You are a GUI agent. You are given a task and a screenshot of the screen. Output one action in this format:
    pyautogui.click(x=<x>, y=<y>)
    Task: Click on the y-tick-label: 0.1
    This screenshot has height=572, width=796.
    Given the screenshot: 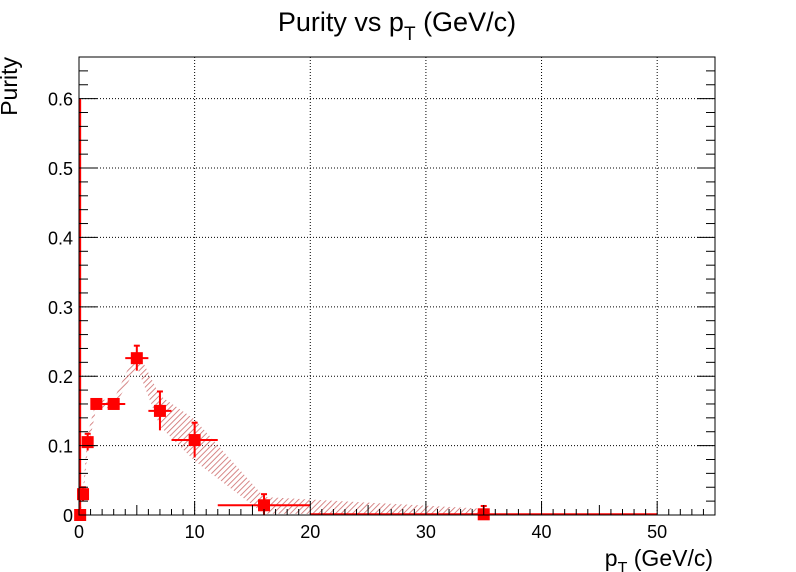 What is the action you would take?
    pyautogui.click(x=60, y=447)
    